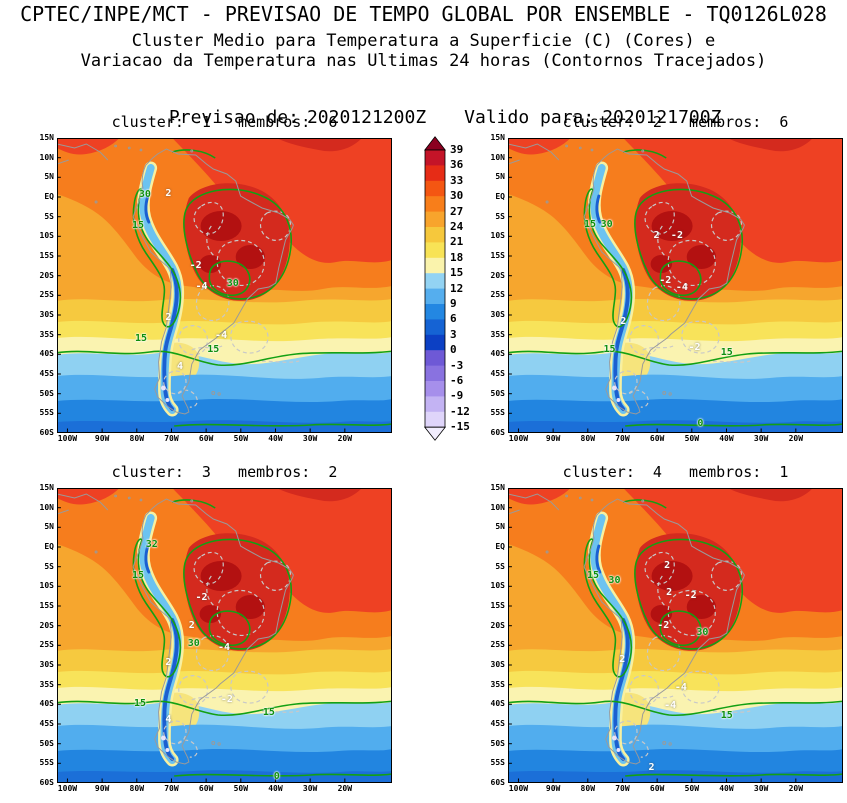 The width and height of the screenshot is (847, 803). I want to click on lon-tick-label: 50W, so click(692, 438).